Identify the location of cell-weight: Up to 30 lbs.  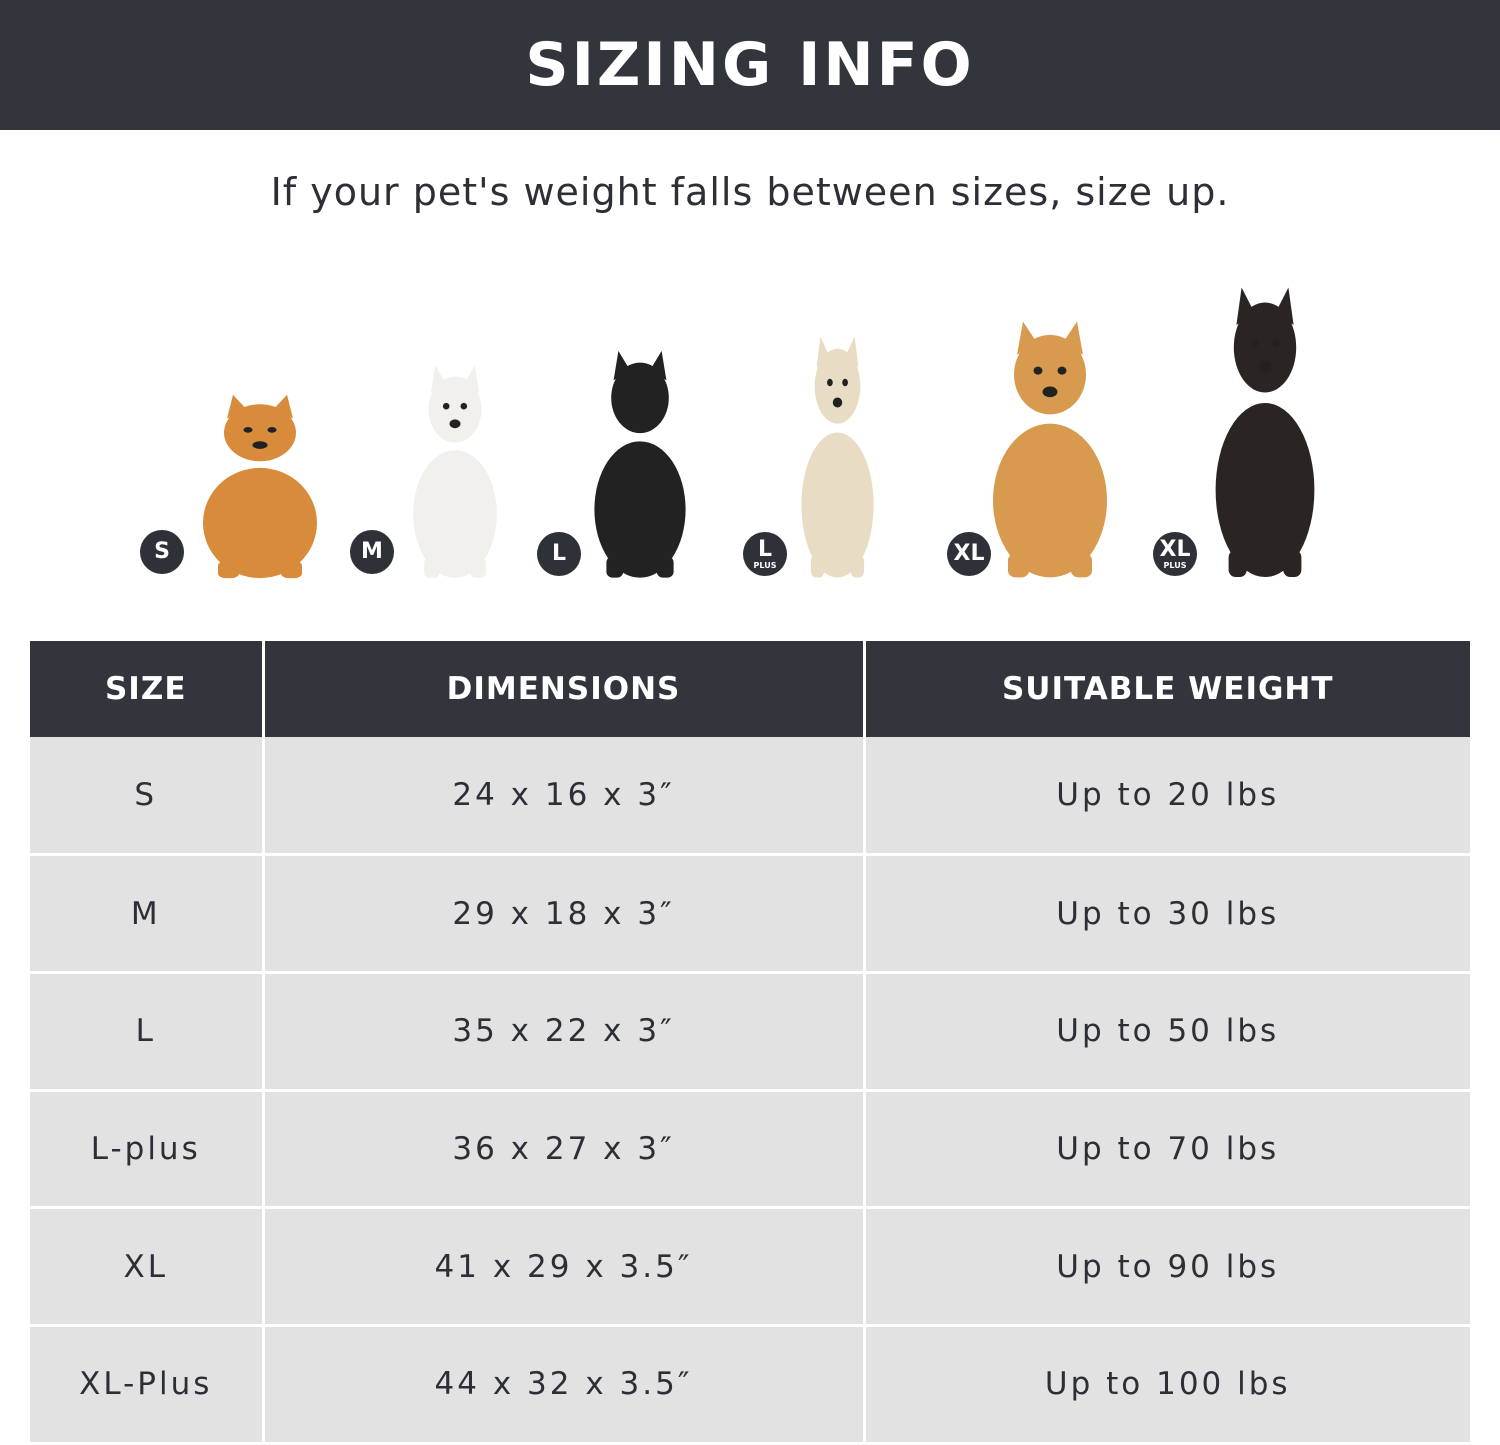
(1166, 914).